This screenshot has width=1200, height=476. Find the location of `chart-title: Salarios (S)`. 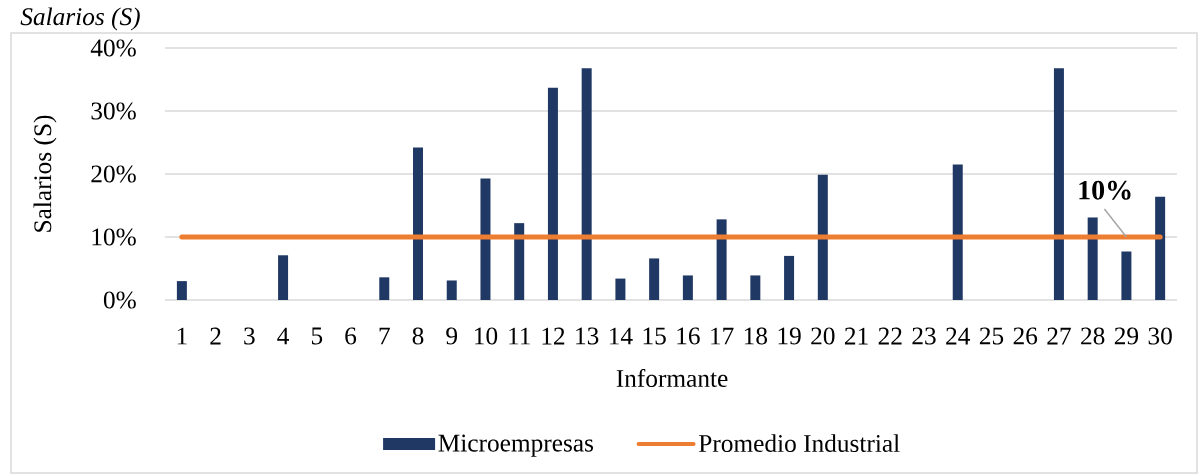

chart-title: Salarios (S) is located at coordinates (80, 19).